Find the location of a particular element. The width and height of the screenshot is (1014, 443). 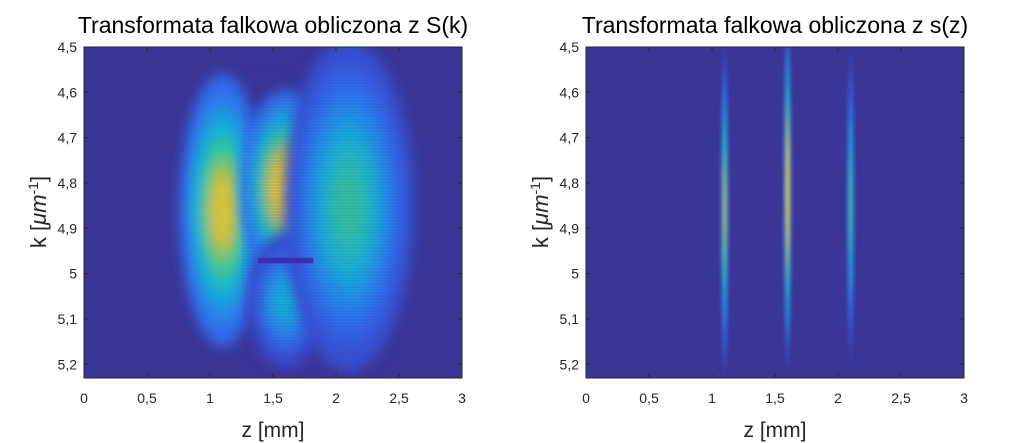

fringe-lines is located at coordinates (320, 212).